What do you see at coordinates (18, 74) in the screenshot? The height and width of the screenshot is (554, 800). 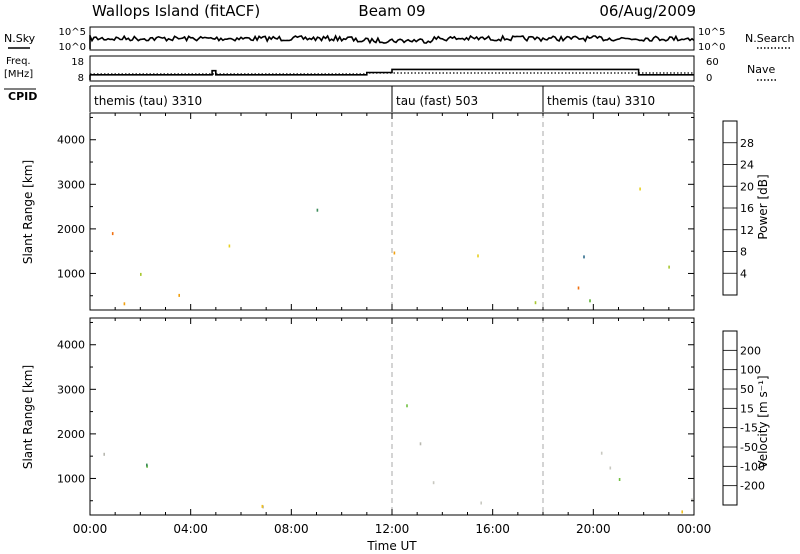 I see `freq-label-line2: [MHz]` at bounding box center [18, 74].